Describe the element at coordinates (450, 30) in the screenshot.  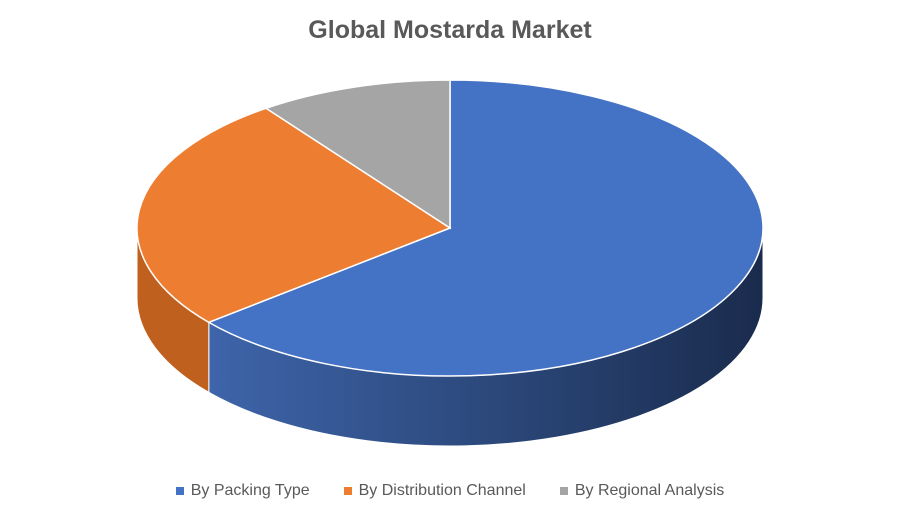
I see `chart-title: Global Mostarda Market` at that location.